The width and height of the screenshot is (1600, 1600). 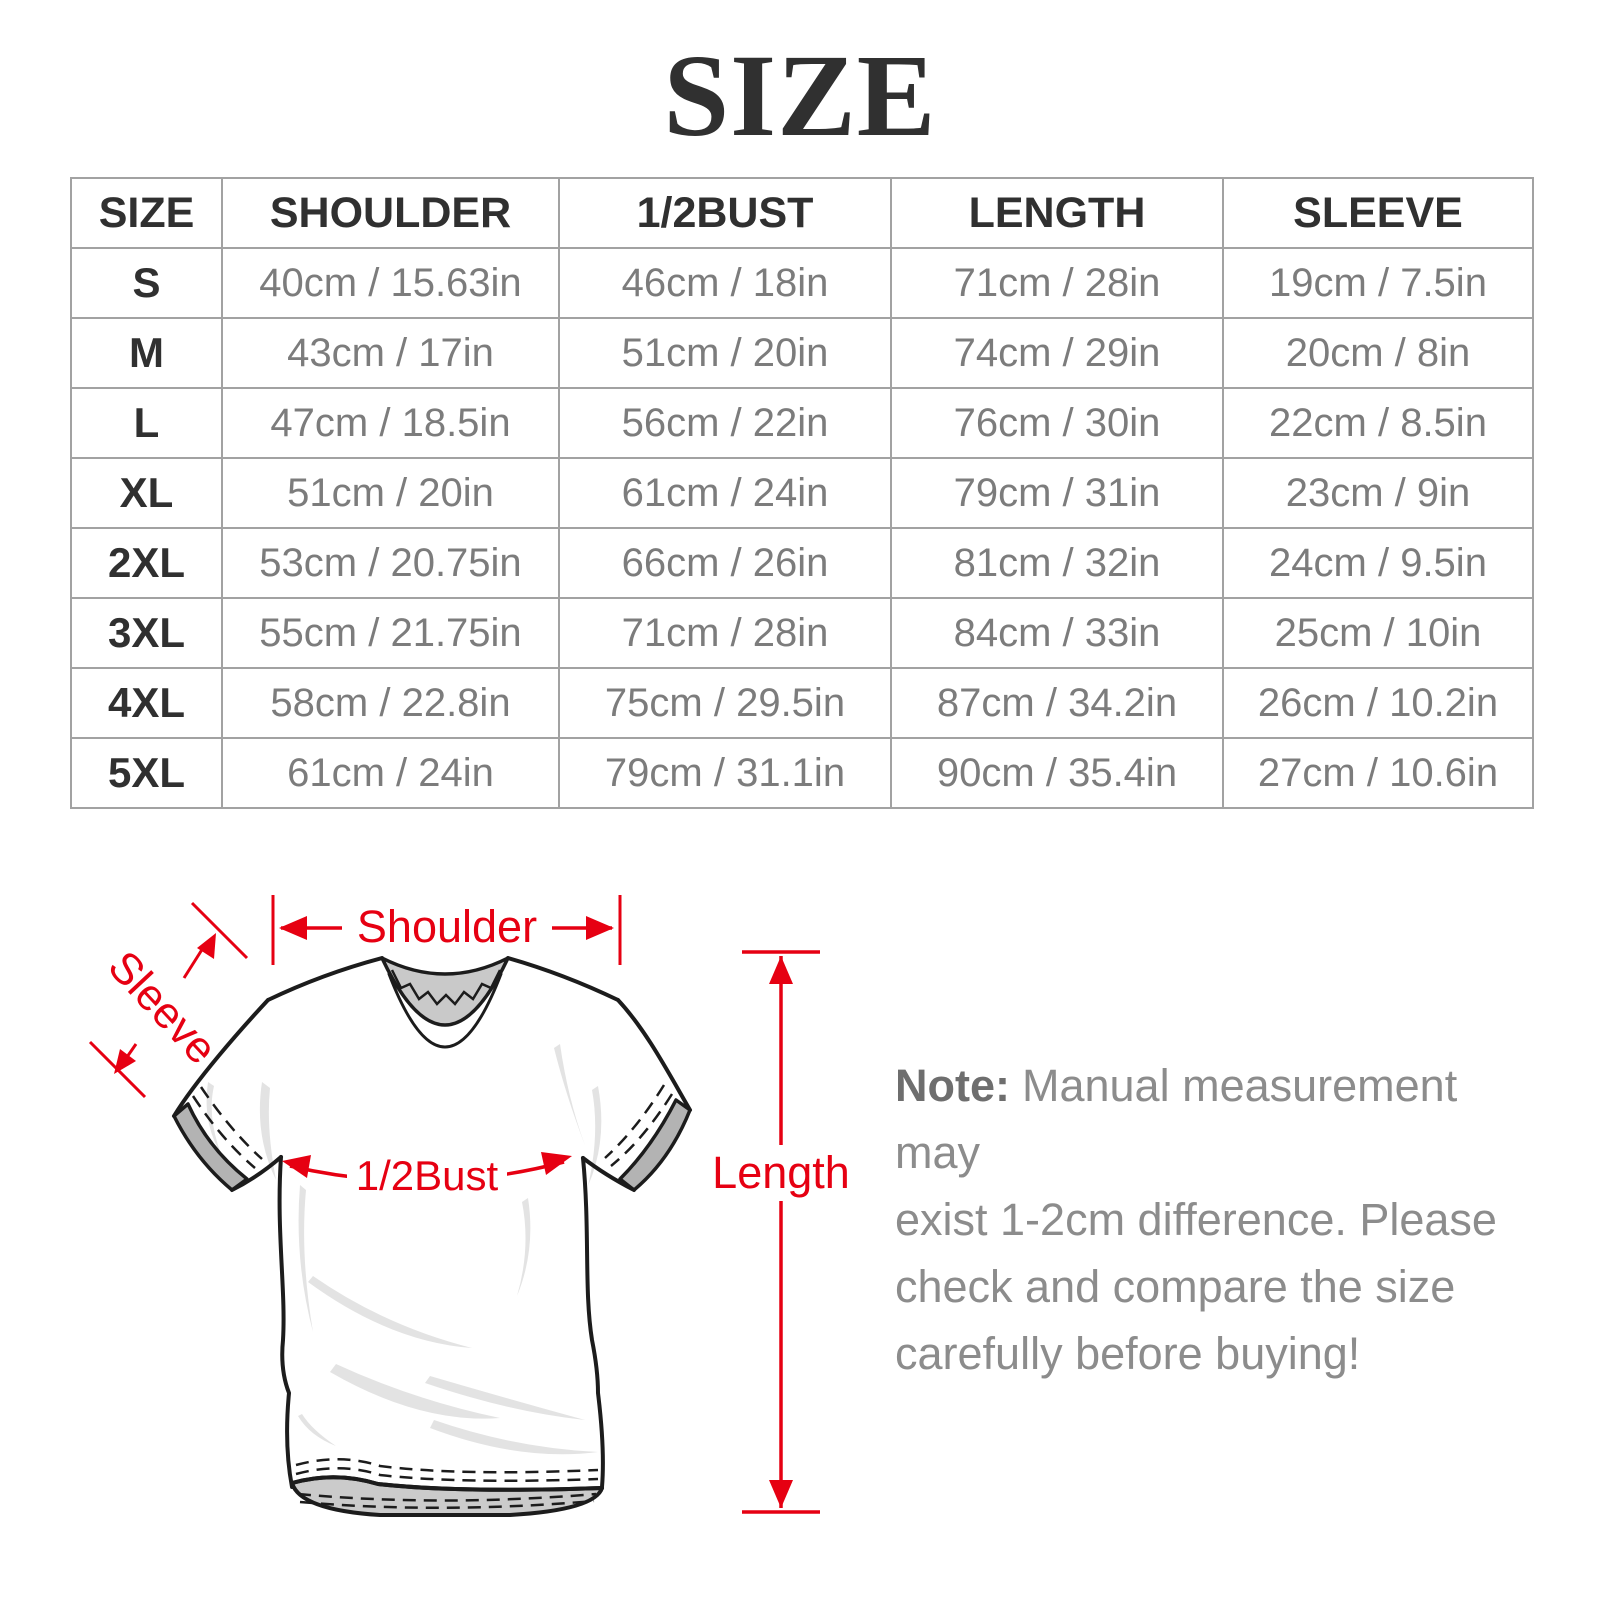 What do you see at coordinates (1378, 633) in the screenshot?
I see `measurement-cell: 25cm / 10in` at bounding box center [1378, 633].